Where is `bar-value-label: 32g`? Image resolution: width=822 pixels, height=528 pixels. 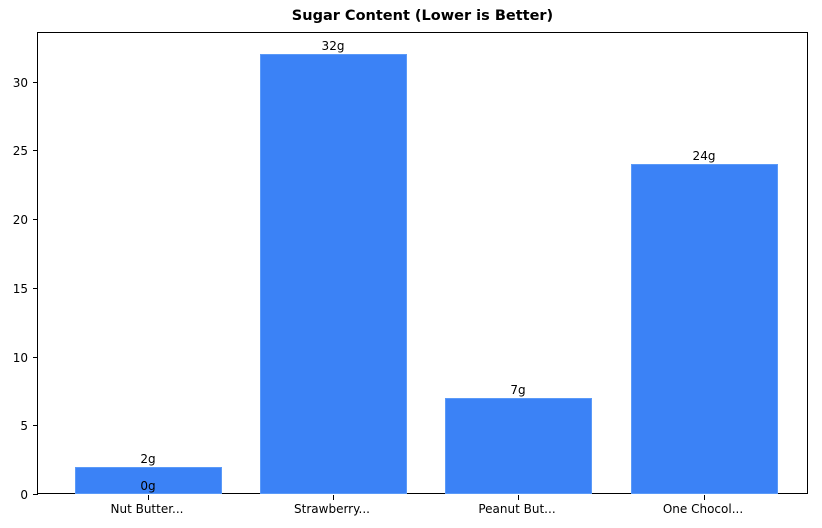 bar-value-label: 32g is located at coordinates (333, 46).